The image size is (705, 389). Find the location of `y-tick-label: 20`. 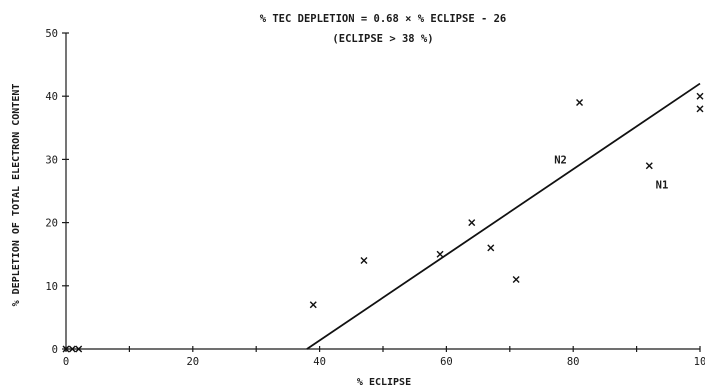

y-tick-label: 20 is located at coordinates (51, 224).